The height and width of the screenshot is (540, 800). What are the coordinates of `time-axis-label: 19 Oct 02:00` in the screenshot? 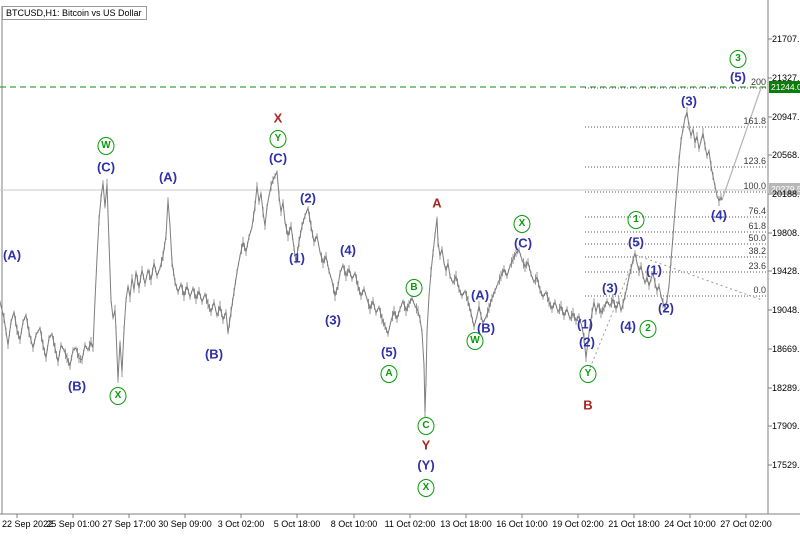 It's located at (578, 524).